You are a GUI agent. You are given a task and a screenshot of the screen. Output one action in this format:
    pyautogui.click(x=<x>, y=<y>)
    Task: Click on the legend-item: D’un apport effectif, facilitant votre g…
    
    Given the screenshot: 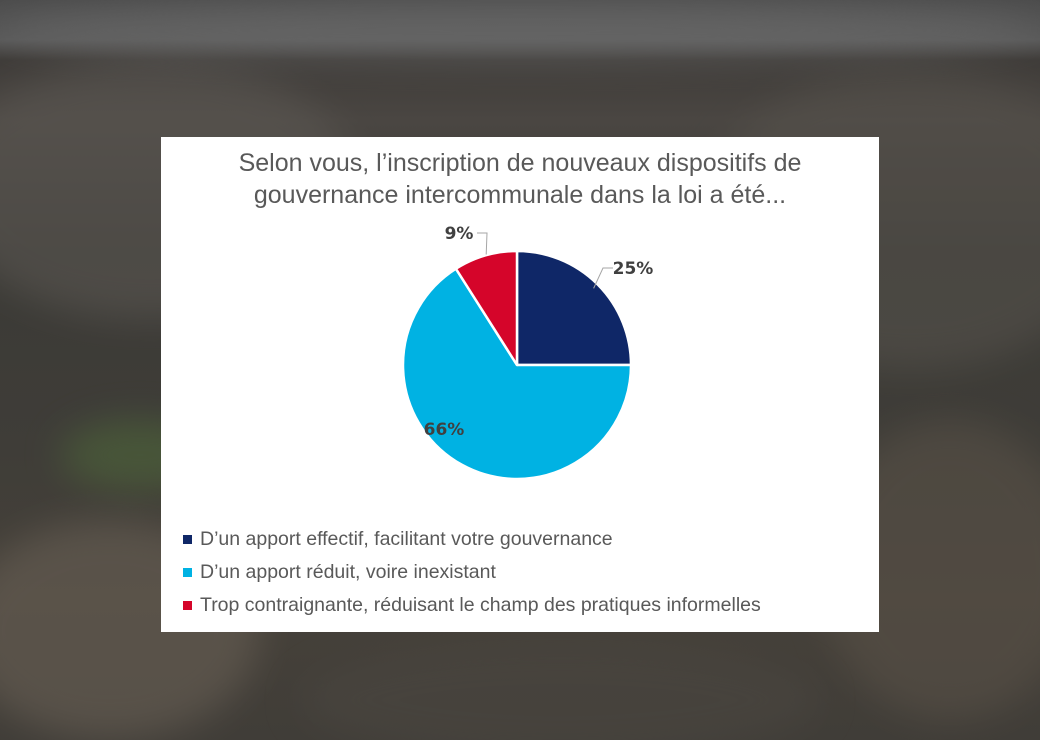 What is the action you would take?
    pyautogui.click(x=472, y=539)
    